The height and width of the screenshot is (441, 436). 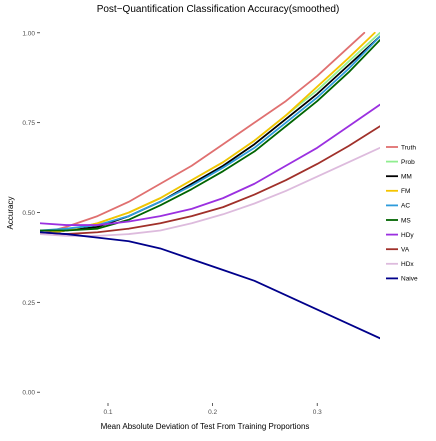 I want to click on y-tick-label: 0.75, so click(x=28, y=123).